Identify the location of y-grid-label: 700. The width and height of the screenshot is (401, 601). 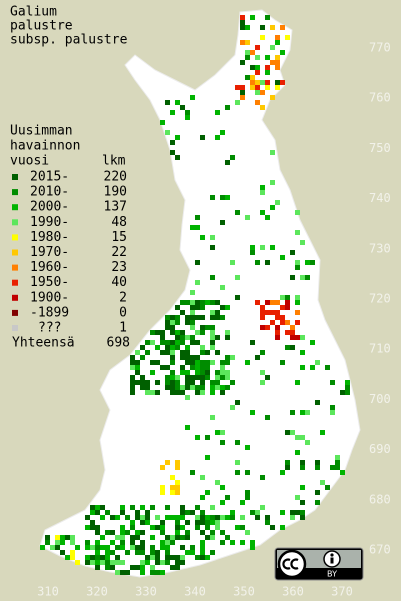
(380, 399).